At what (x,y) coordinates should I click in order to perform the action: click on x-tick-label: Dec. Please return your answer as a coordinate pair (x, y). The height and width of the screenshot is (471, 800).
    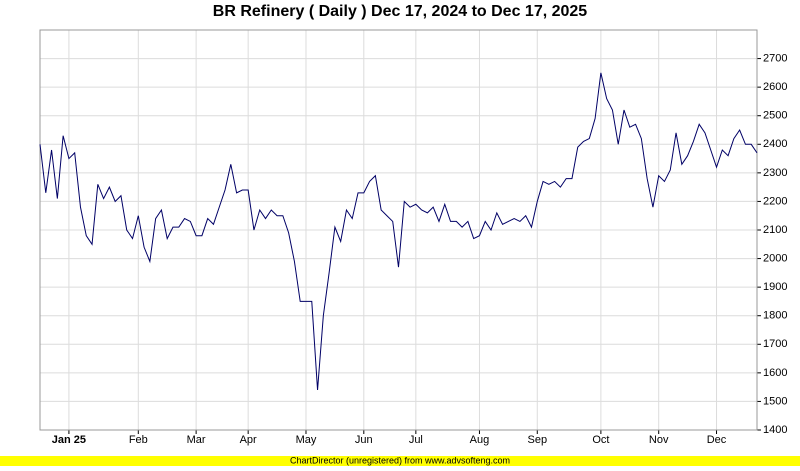
    Looking at the image, I should click on (717, 440).